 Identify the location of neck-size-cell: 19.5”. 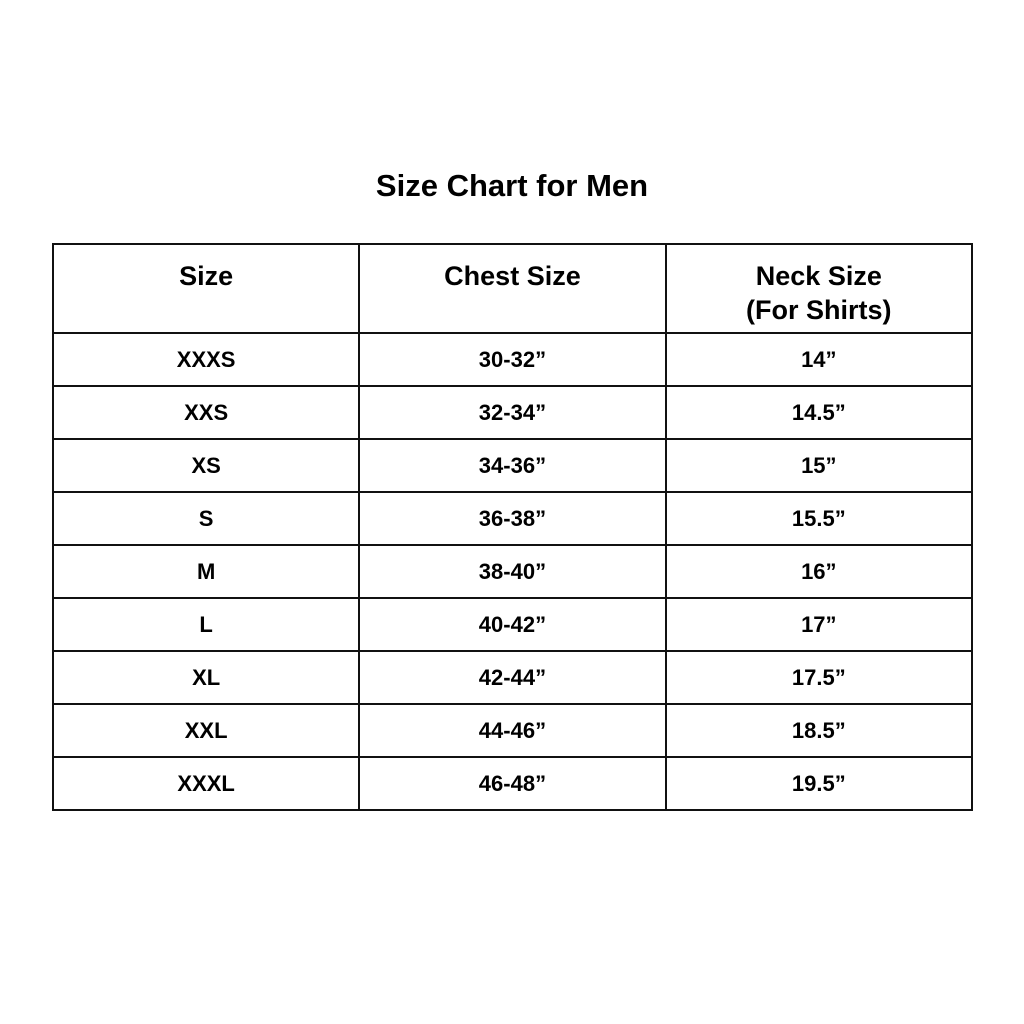
(819, 783).